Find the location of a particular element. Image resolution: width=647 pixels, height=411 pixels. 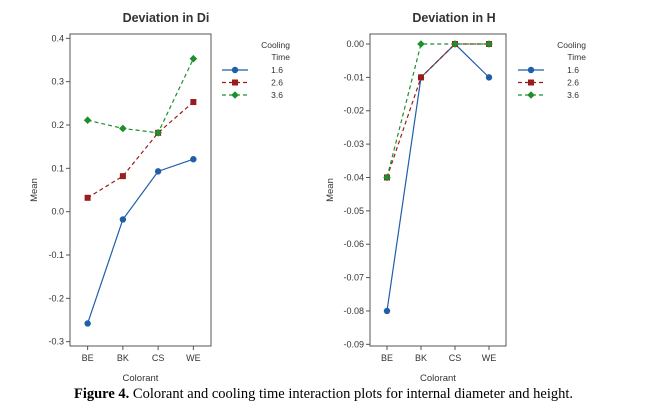

y-tick-label: -0.2 is located at coordinates (56, 298).